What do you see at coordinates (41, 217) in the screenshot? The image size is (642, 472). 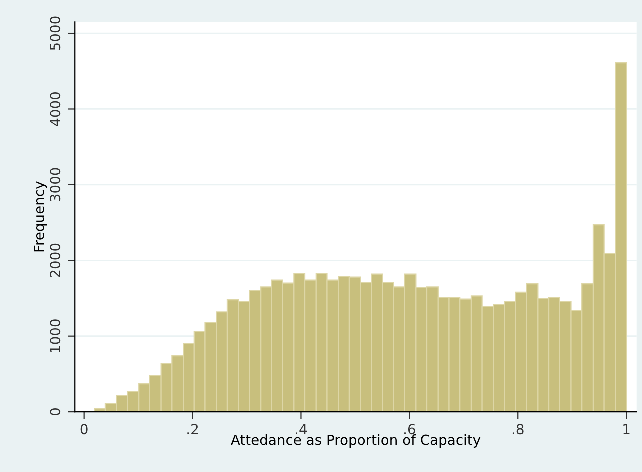 I see `y-axis-title: Frequency` at bounding box center [41, 217].